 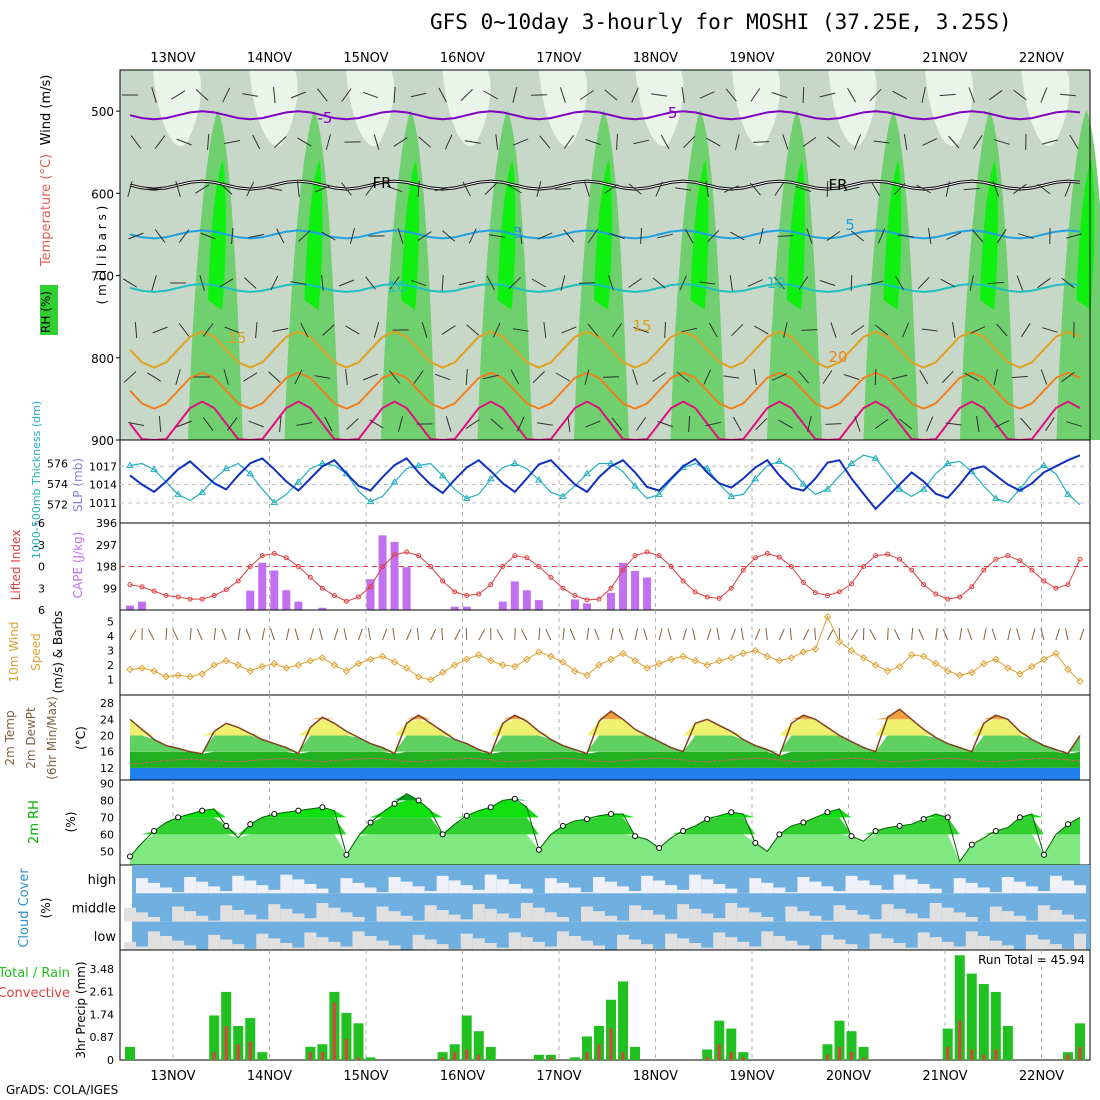 What do you see at coordinates (605, 809) in the screenshot?
I see `rh2m-band` at bounding box center [605, 809].